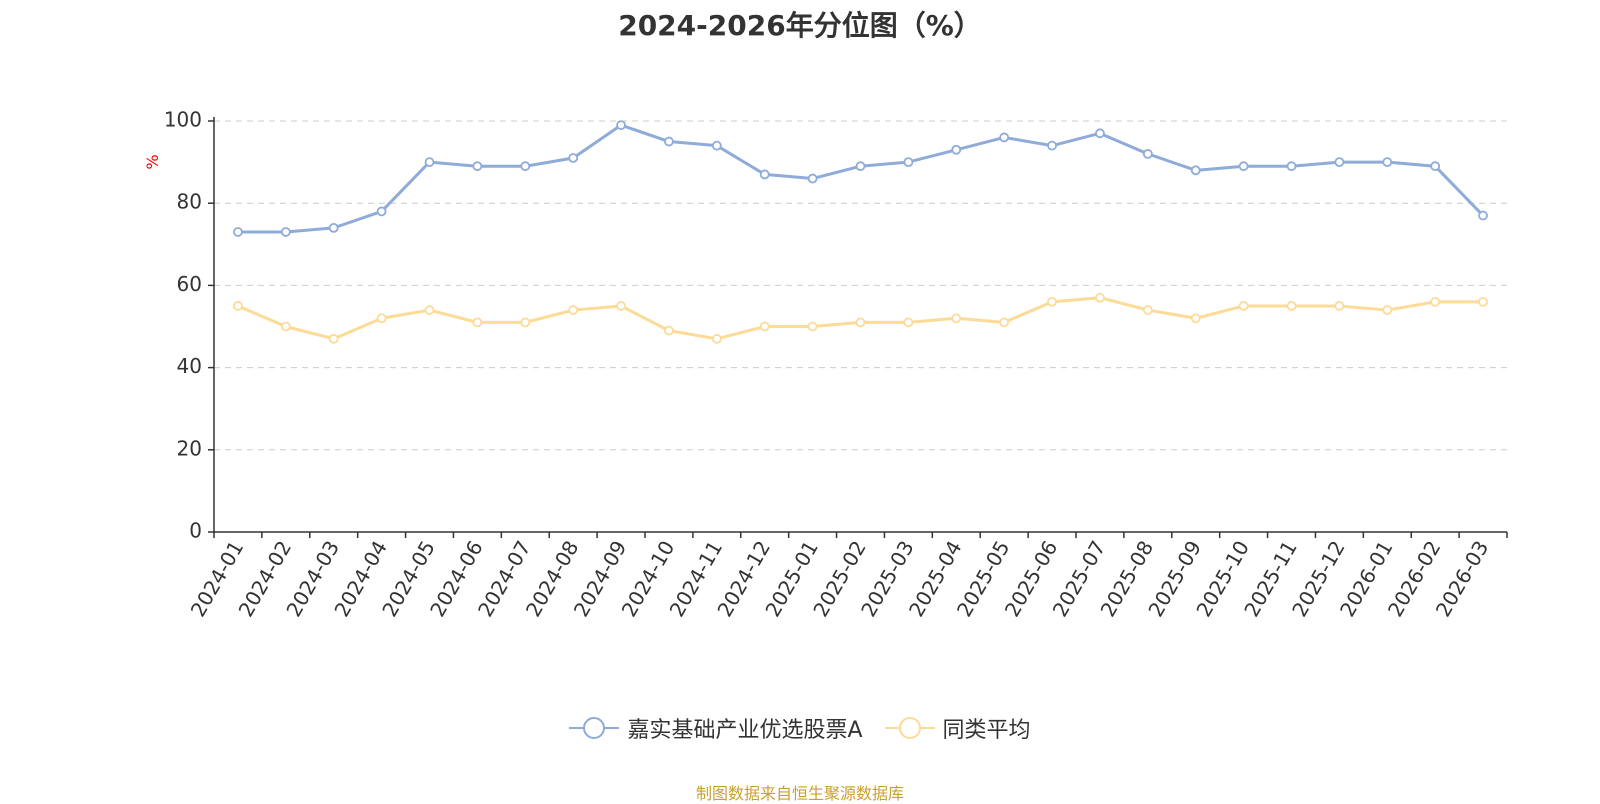 The height and width of the screenshot is (804, 1600). I want to click on y-tick-label: 0, so click(195, 531).